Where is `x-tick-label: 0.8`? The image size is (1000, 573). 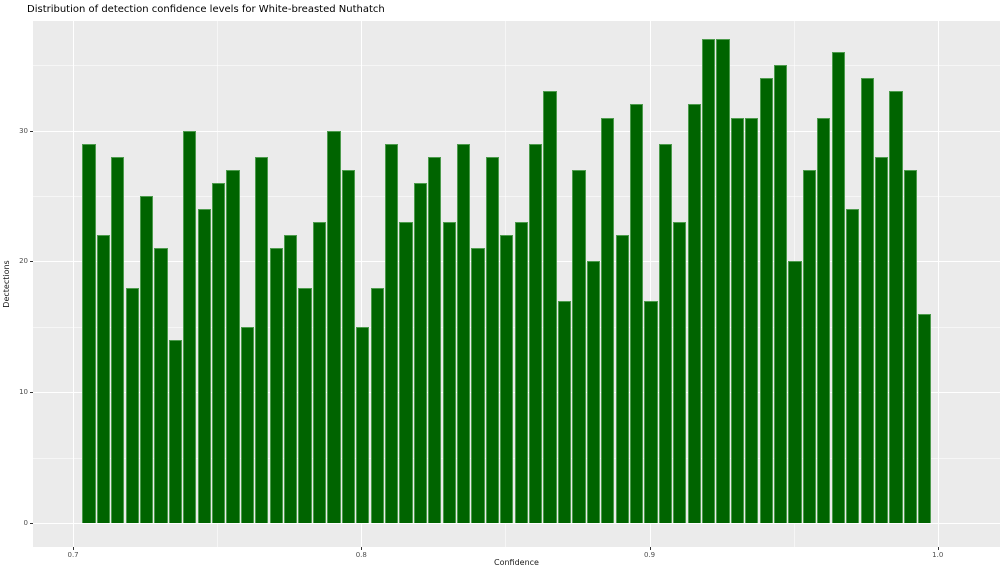 x-tick-label: 0.8 is located at coordinates (361, 555).